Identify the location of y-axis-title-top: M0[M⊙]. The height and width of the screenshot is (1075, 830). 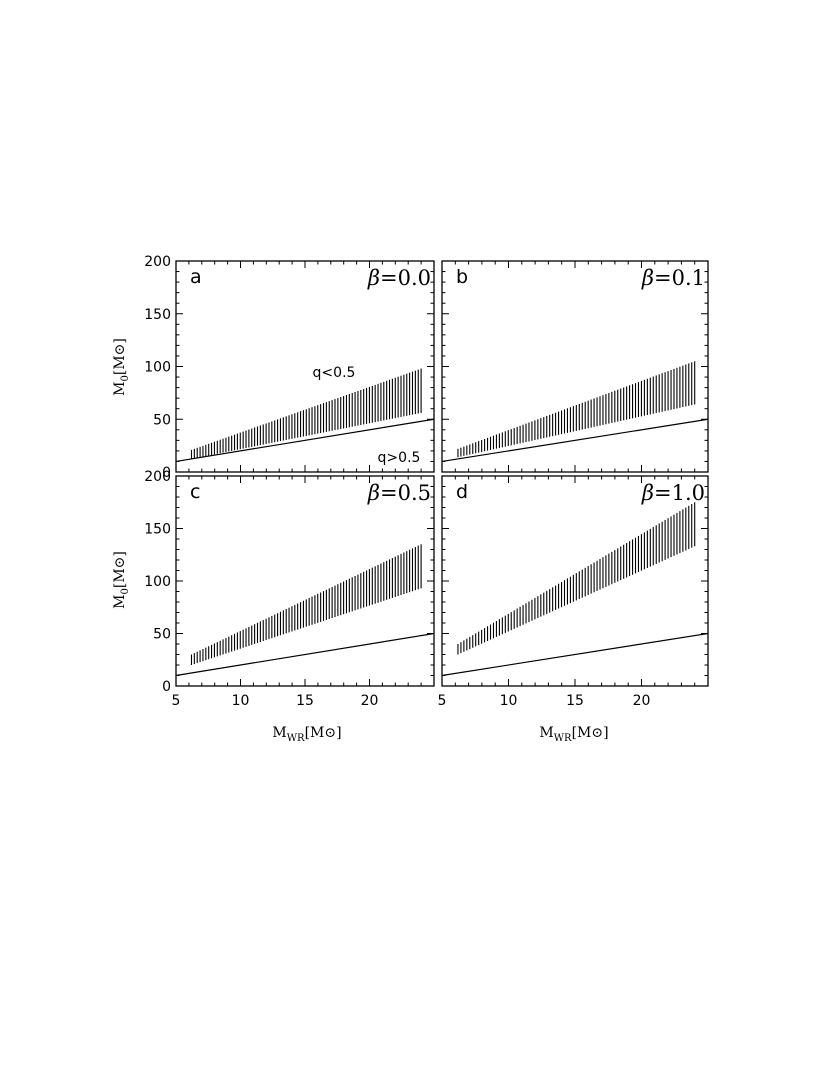
(121, 367).